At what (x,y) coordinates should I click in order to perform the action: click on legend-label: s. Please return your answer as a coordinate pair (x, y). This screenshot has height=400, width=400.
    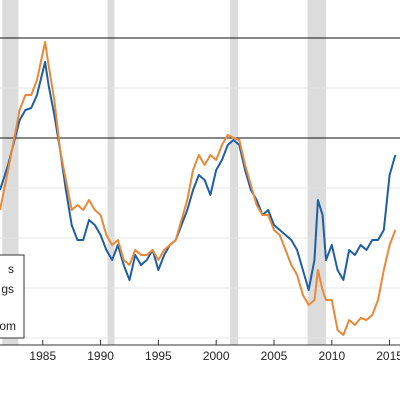
    Looking at the image, I should click on (11, 269).